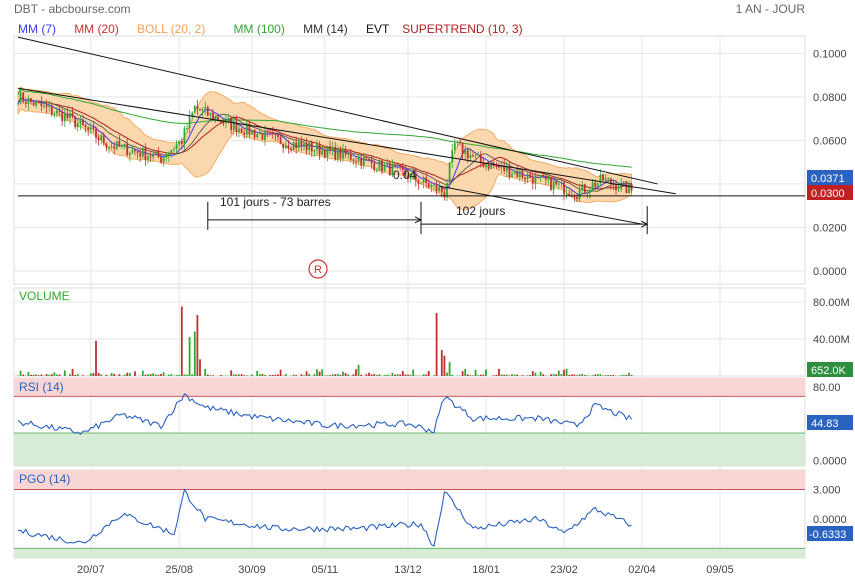 This screenshot has width=855, height=585. Describe the element at coordinates (771, 9) in the screenshot. I see `chart-period-label: 1 AN - JOUR` at that location.